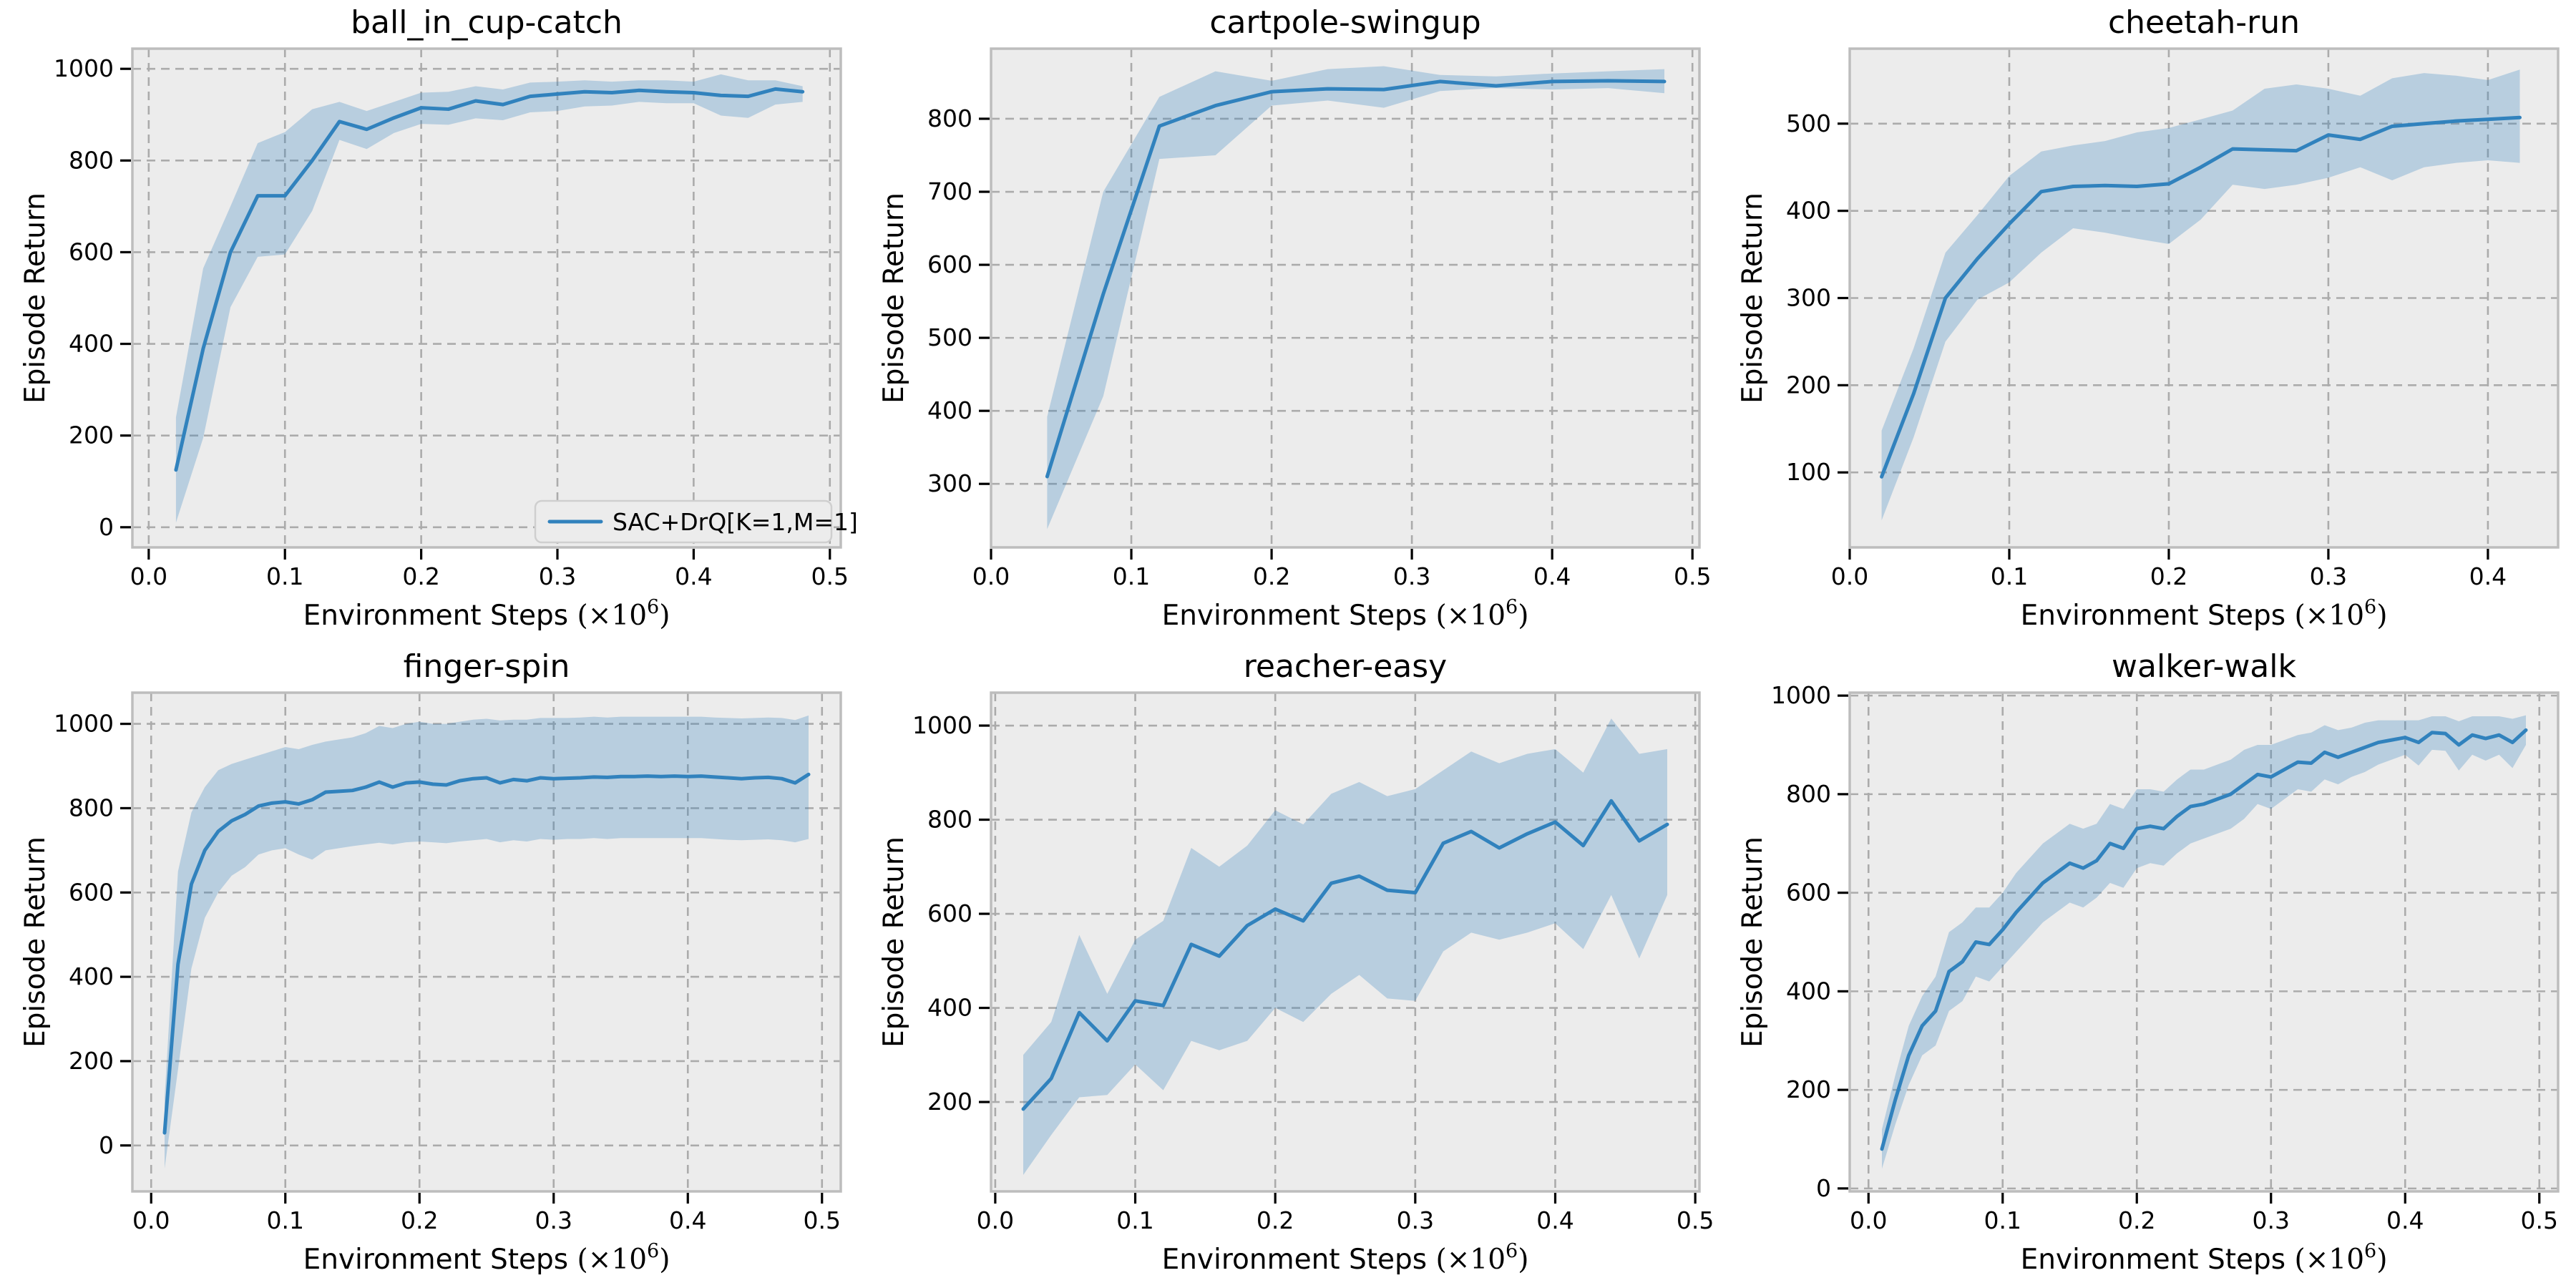 The image size is (2576, 1288). I want to click on chart-title: ball_in_cup-catch, so click(487, 22).